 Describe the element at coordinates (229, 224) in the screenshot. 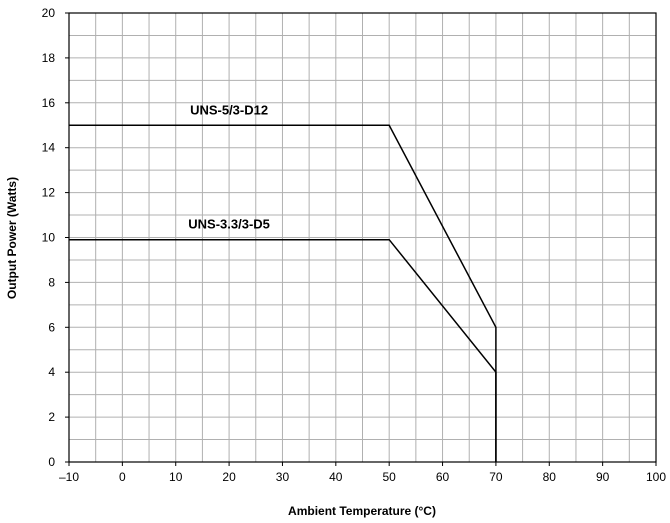

I see `series-label-1: UNS-3.3/3-D5` at that location.